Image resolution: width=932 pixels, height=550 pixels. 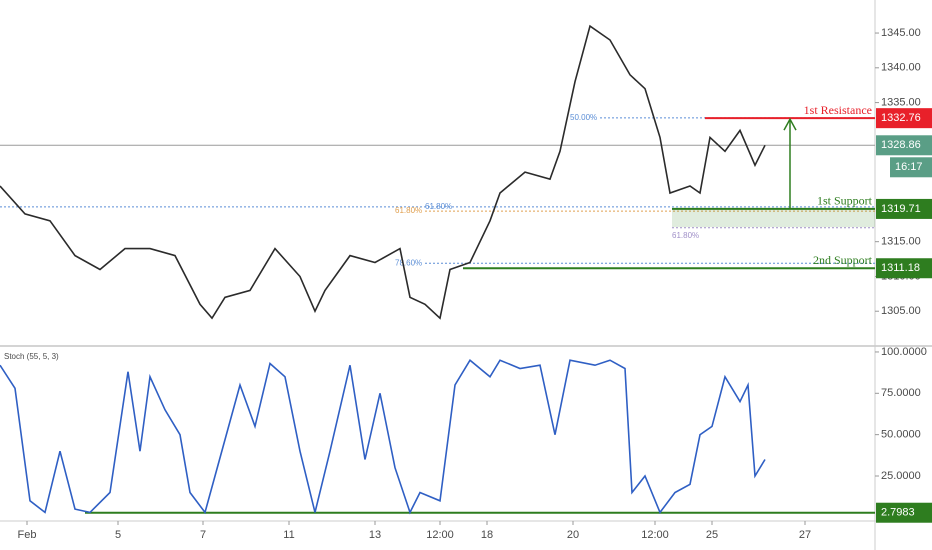 I want to click on y-tick-label: 1315.00, so click(x=901, y=242).